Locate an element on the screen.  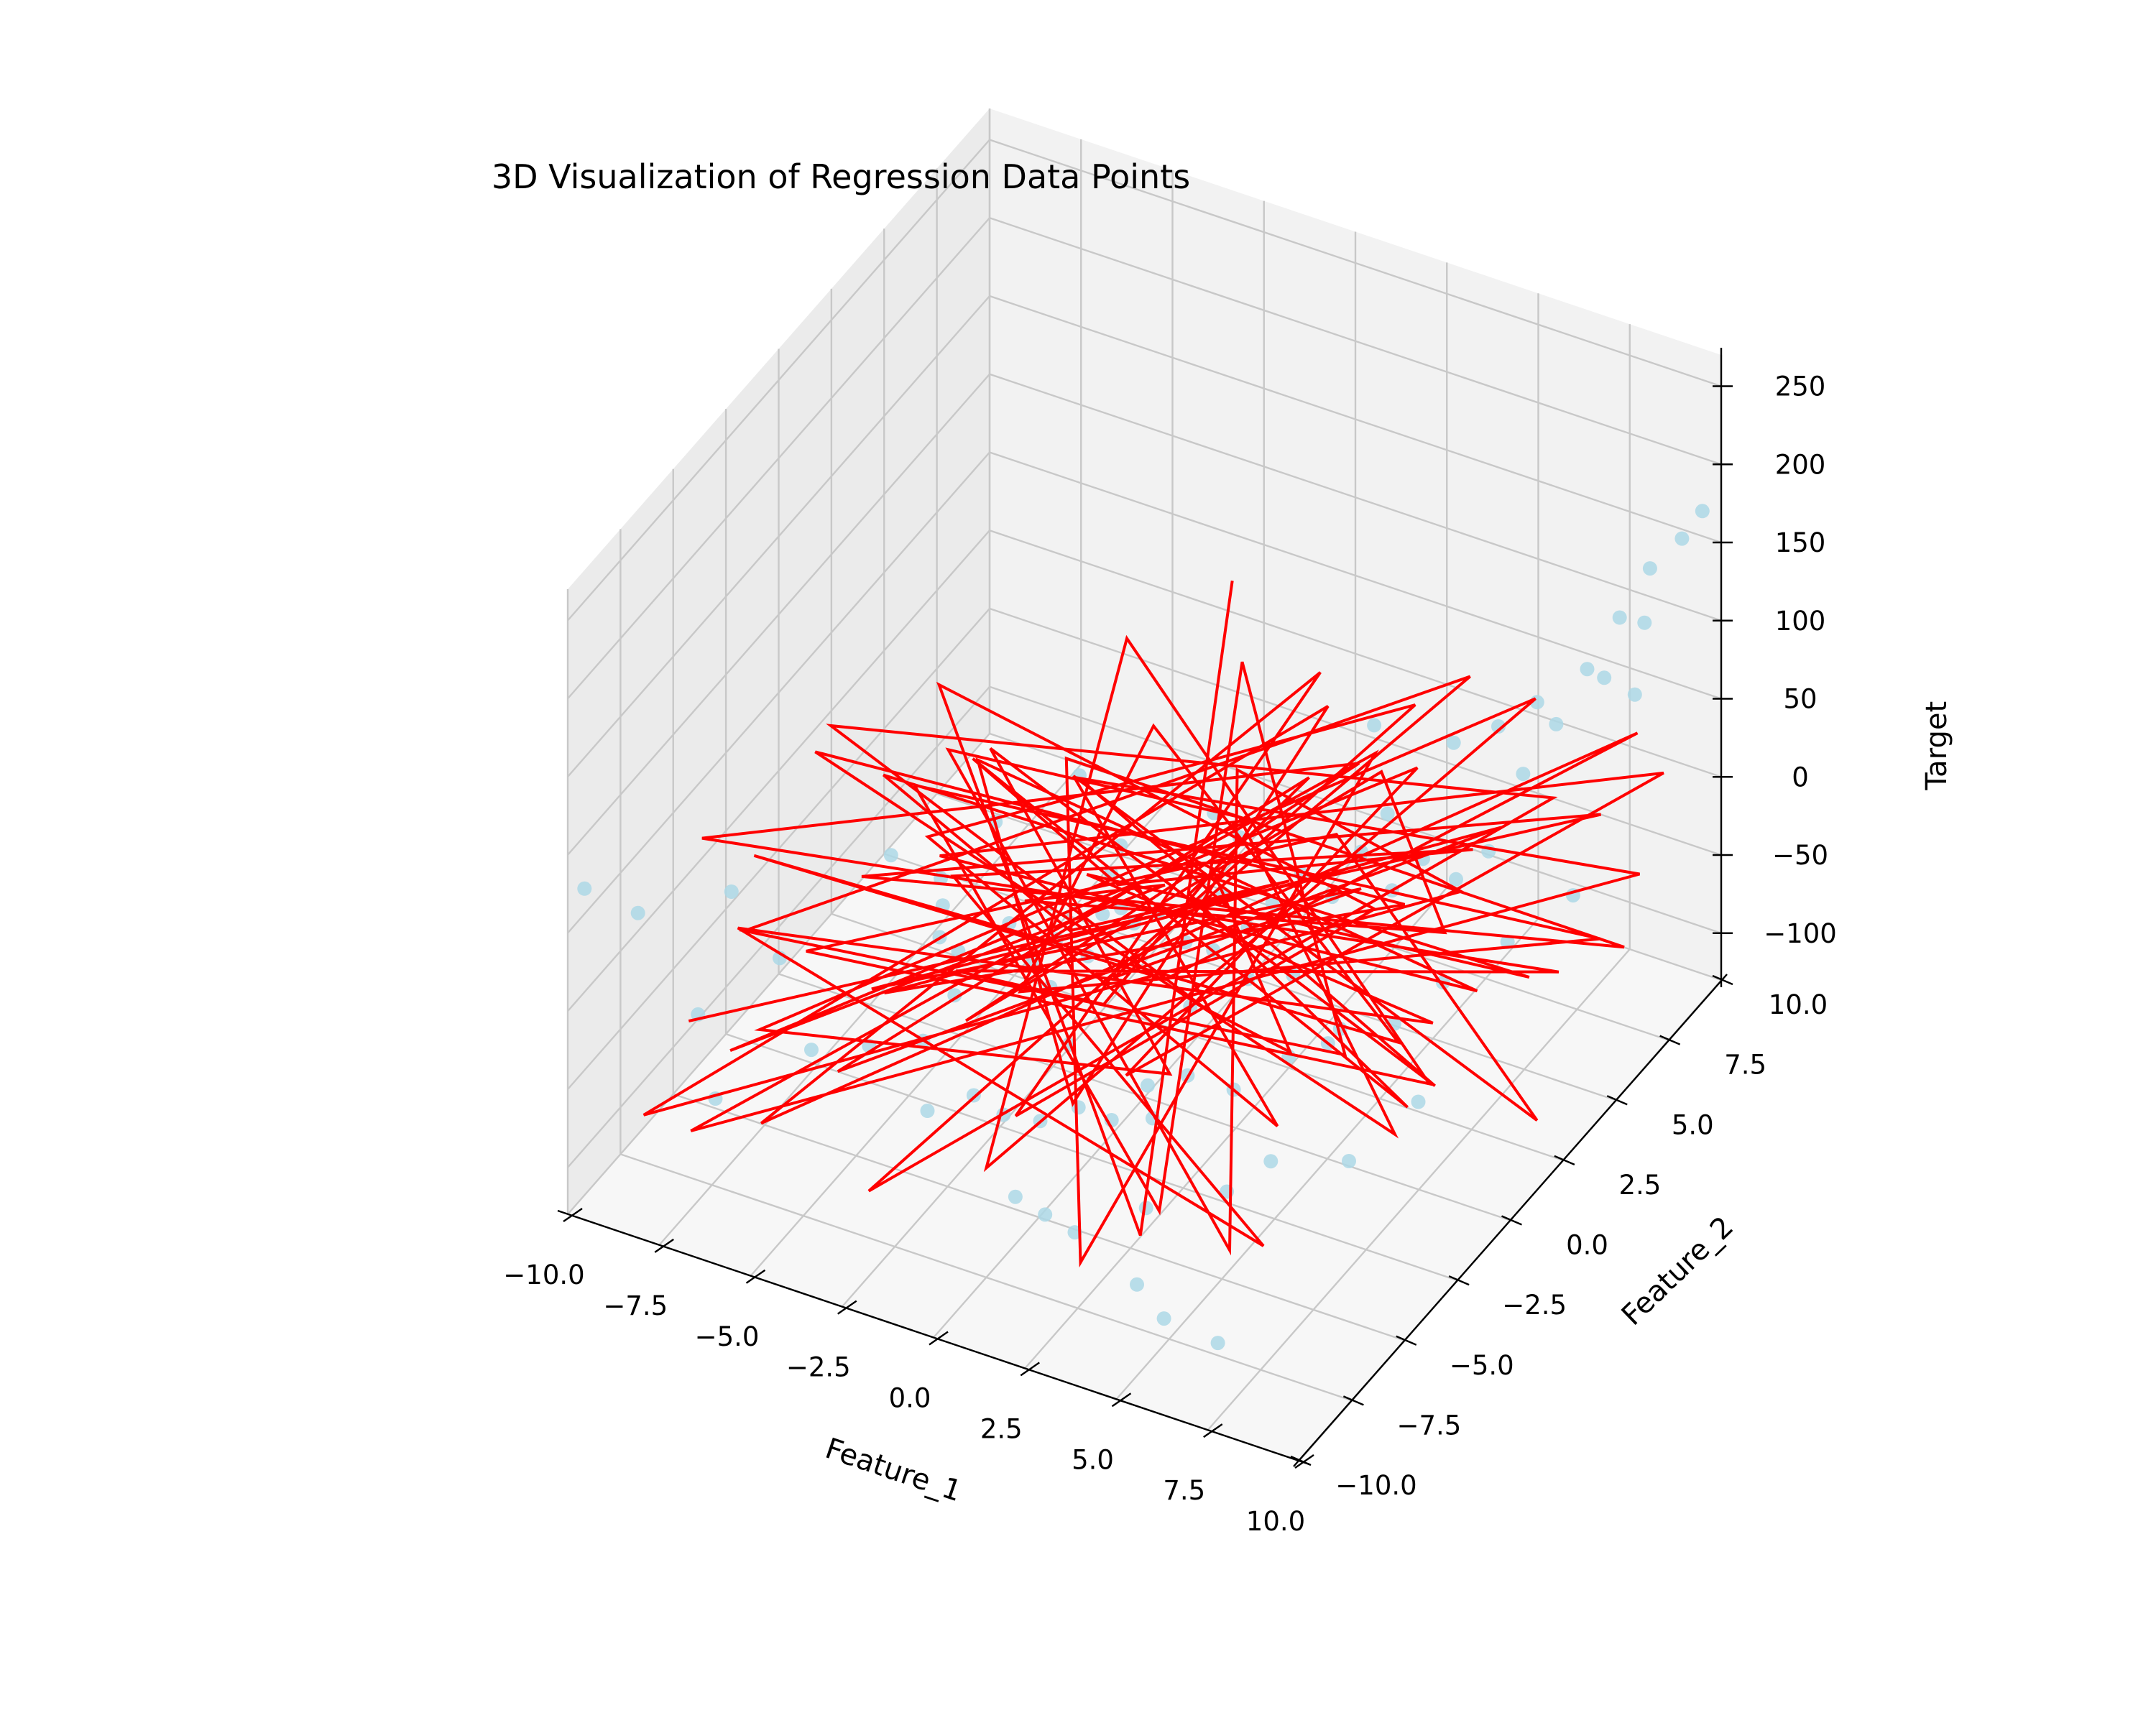
y-tick-label: −10.0 is located at coordinates (1375, 1486).